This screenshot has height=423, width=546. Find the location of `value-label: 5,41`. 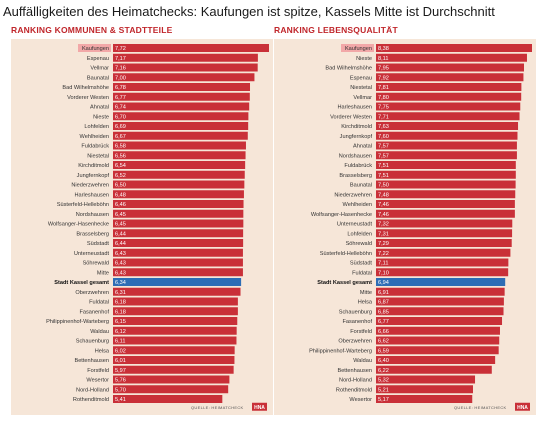

value-label: 5,41 is located at coordinates (120, 400).